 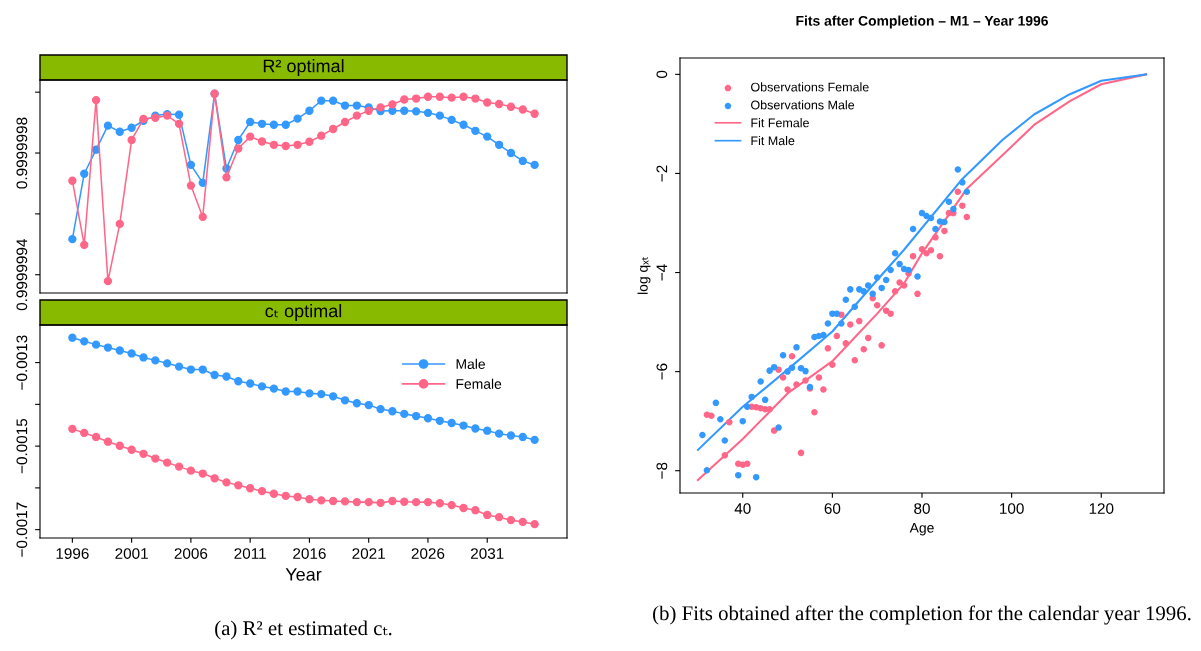 What do you see at coordinates (780, 123) in the screenshot?
I see `legend-label: Fit Female` at bounding box center [780, 123].